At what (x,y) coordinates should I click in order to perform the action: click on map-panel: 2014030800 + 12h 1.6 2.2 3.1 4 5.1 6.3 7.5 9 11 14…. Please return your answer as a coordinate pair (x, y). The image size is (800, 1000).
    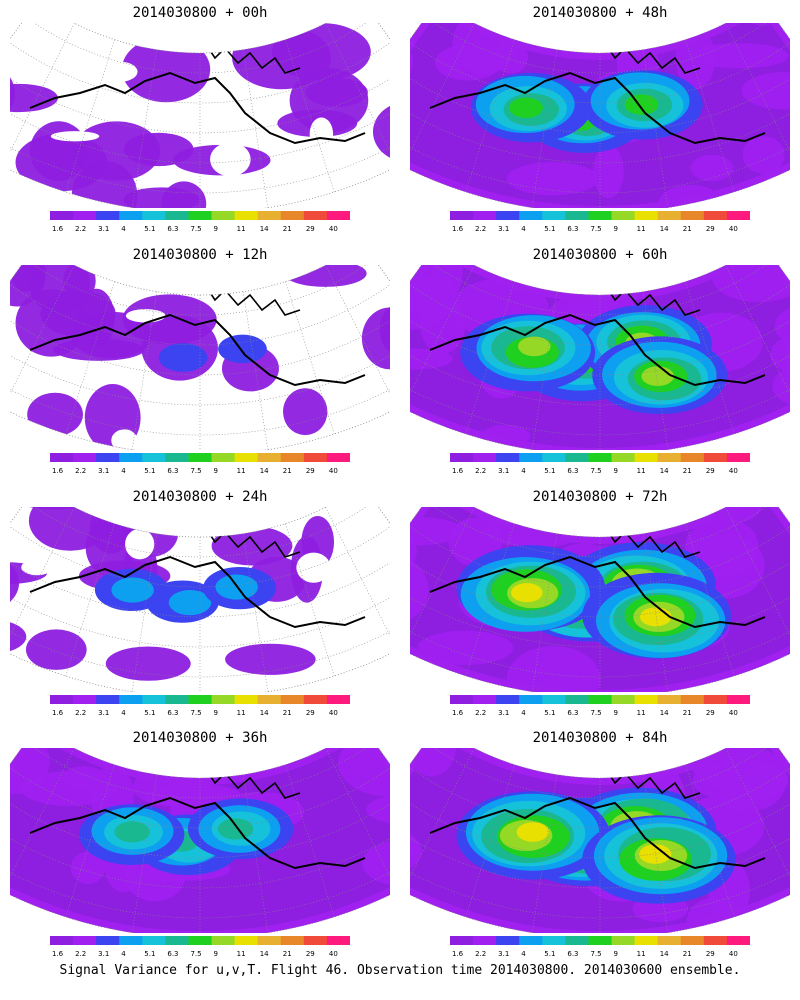
    Looking at the image, I should click on (200, 369).